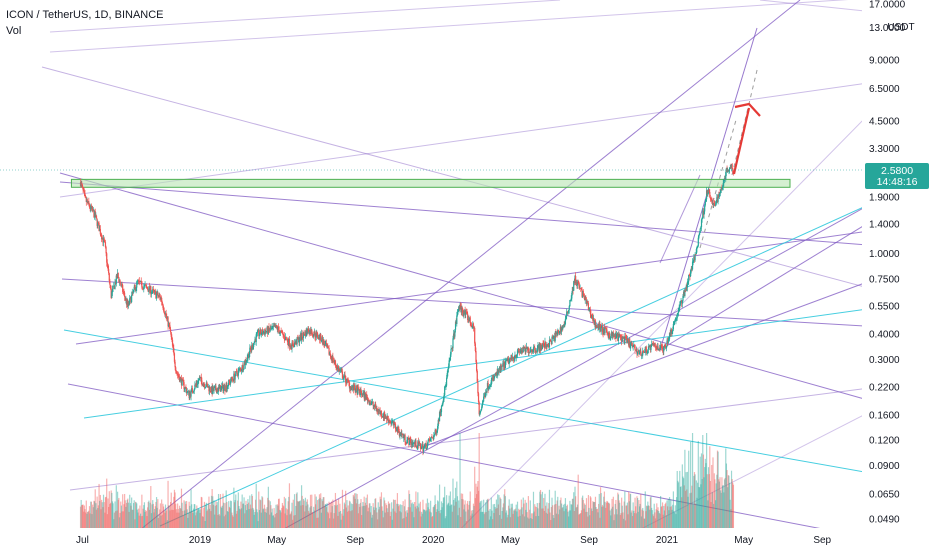 The width and height of the screenshot is (932, 550). Describe the element at coordinates (884, 122) in the screenshot. I see `y-tick-label: 4.5000` at that location.